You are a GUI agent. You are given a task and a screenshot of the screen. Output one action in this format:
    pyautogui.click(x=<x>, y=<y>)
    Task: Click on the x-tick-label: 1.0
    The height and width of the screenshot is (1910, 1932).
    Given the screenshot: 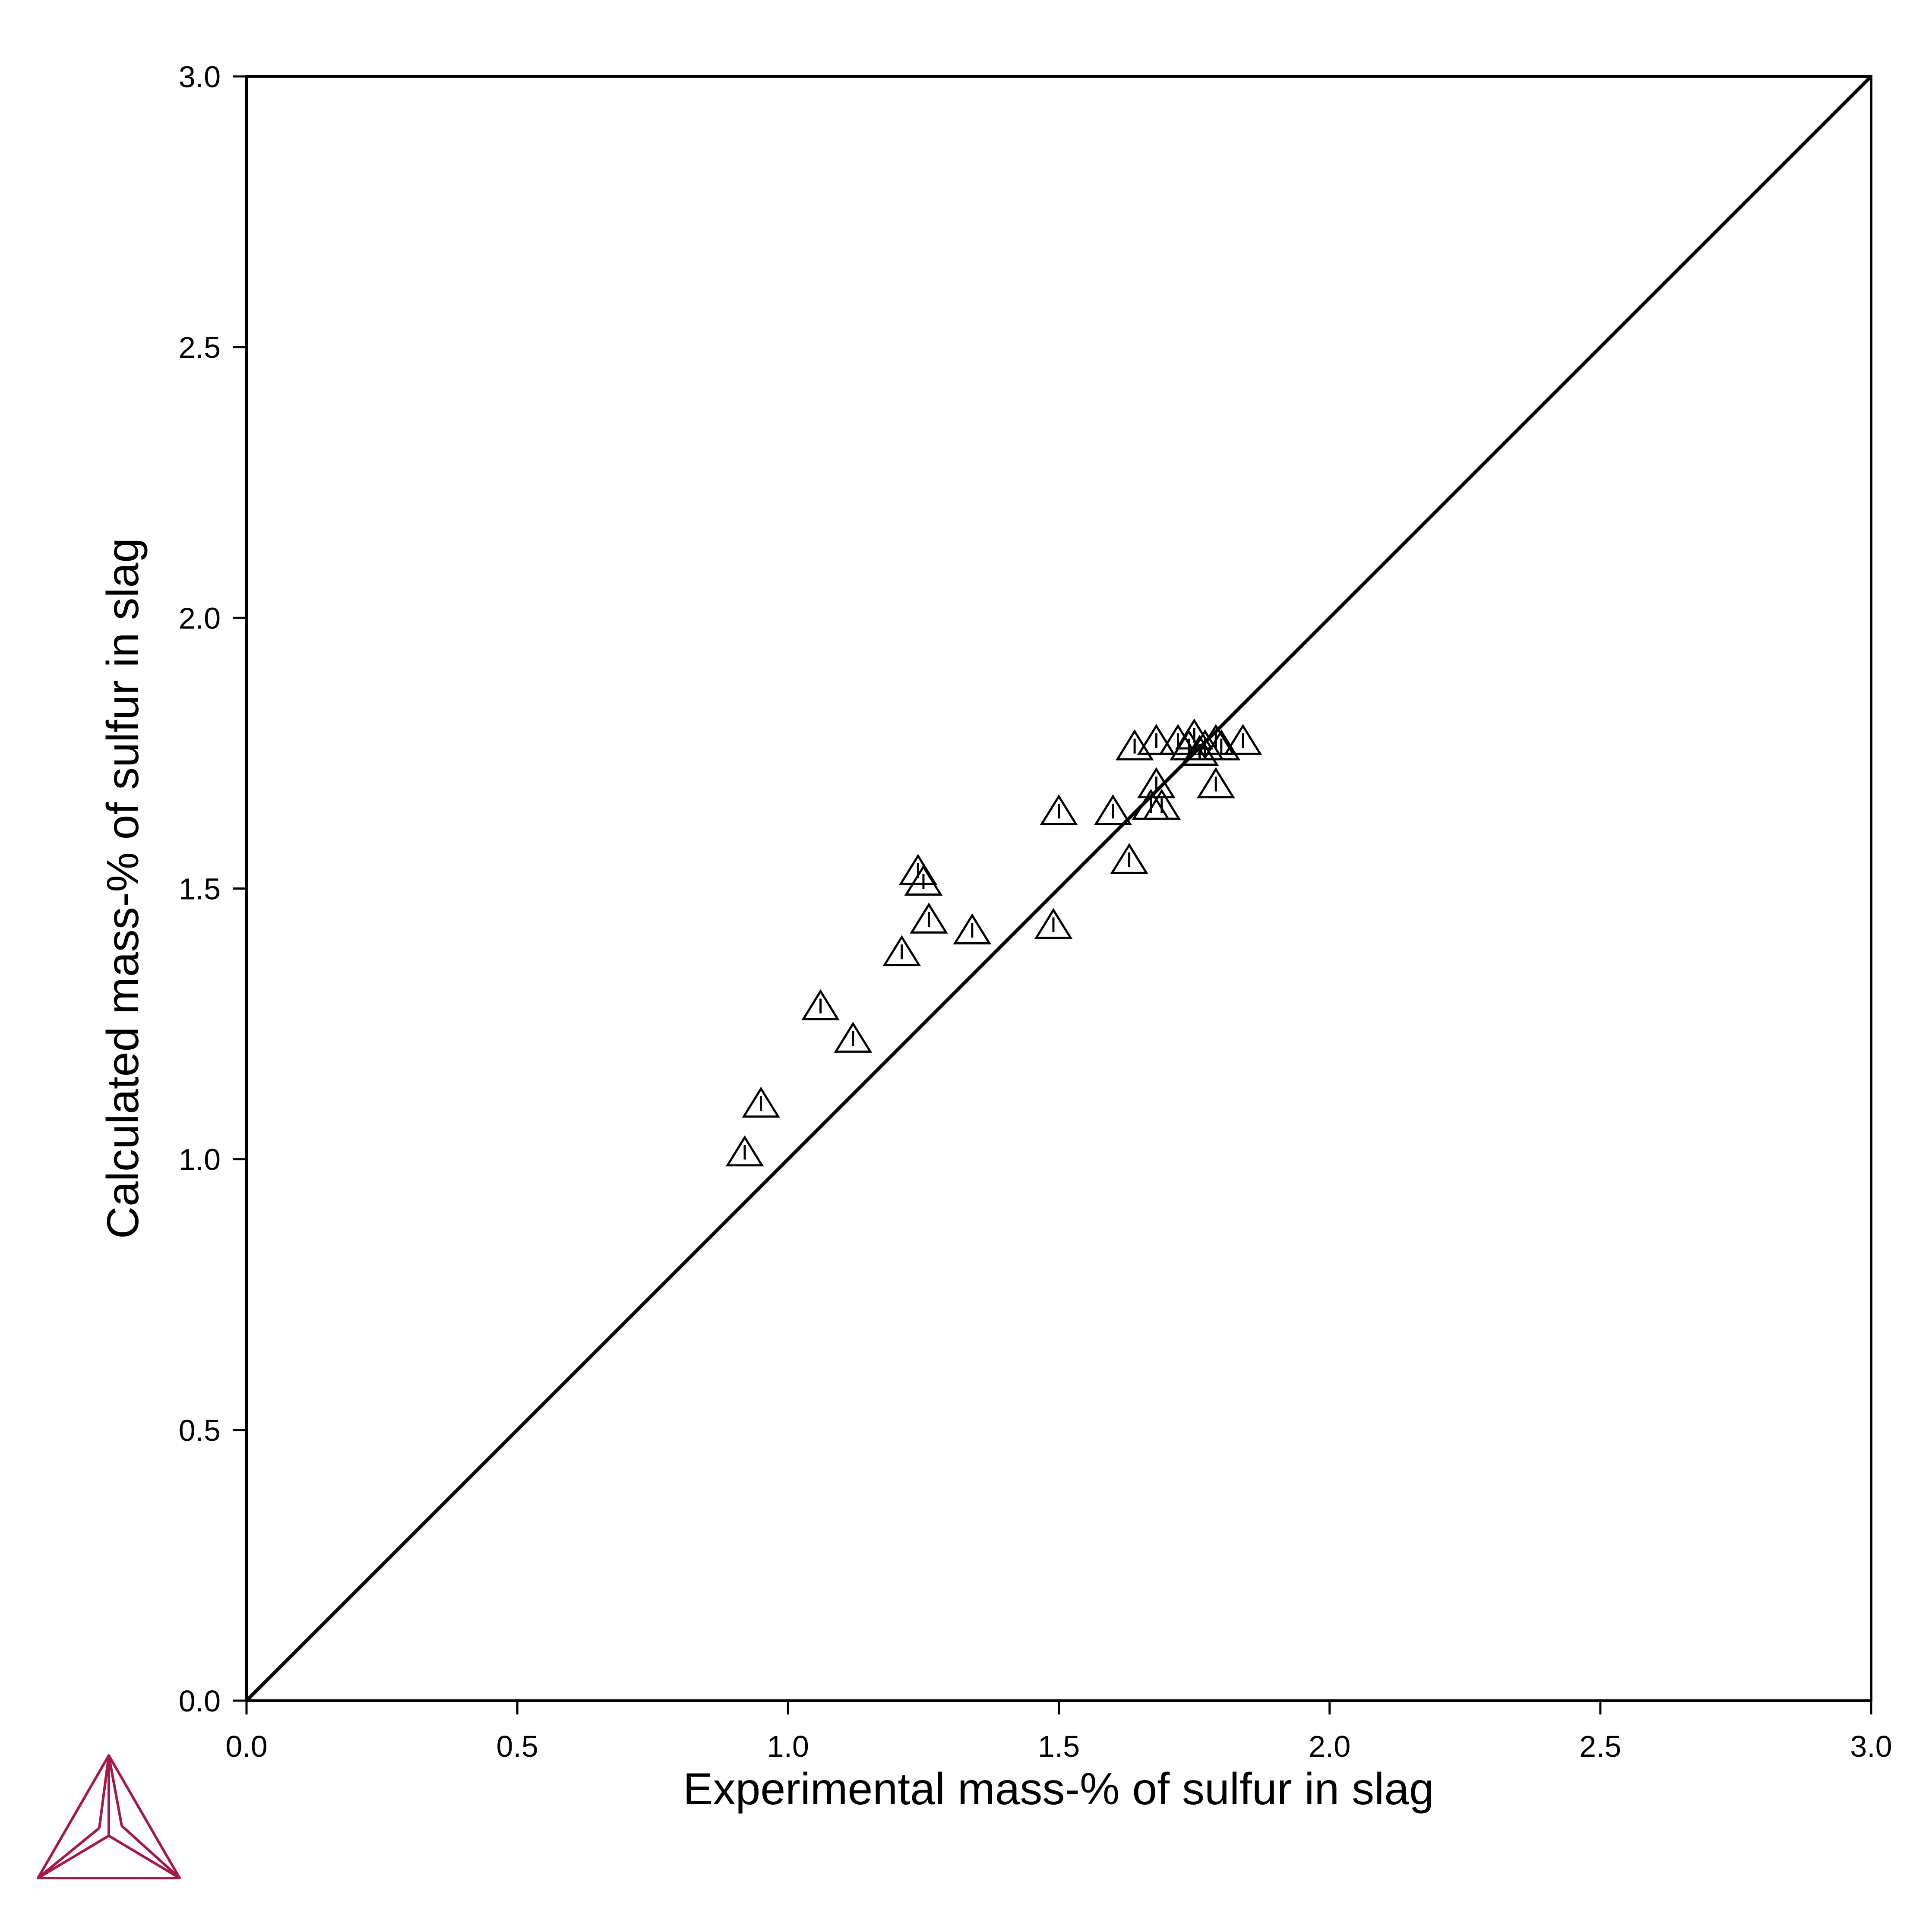 What is the action you would take?
    pyautogui.click(x=788, y=1746)
    